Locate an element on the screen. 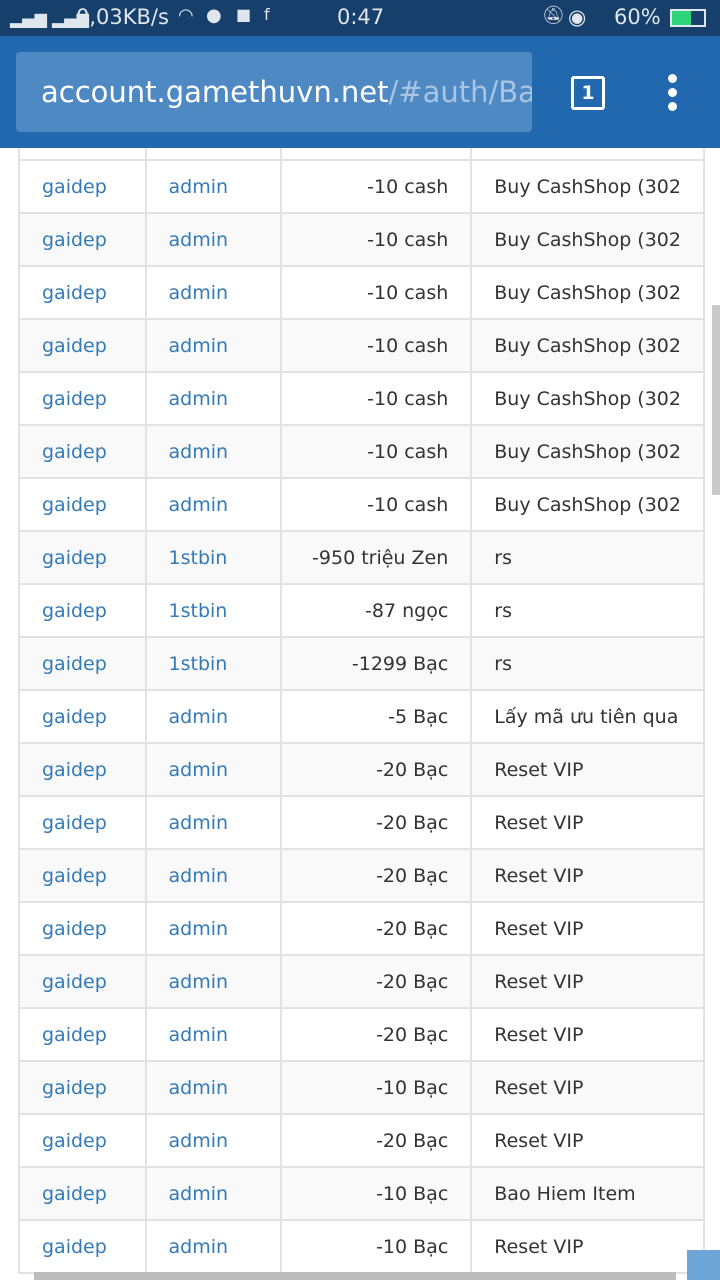 The height and width of the screenshot is (1280, 720). description-cell: Lấy mã ưu tiên qua is located at coordinates (587, 716).